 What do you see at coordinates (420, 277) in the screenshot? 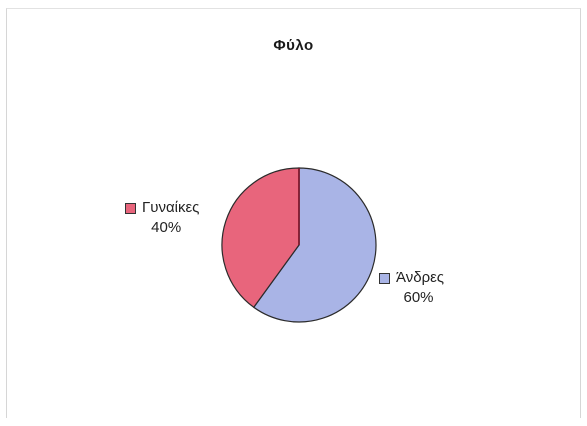
I see `slice-name-men: Άνδρες` at bounding box center [420, 277].